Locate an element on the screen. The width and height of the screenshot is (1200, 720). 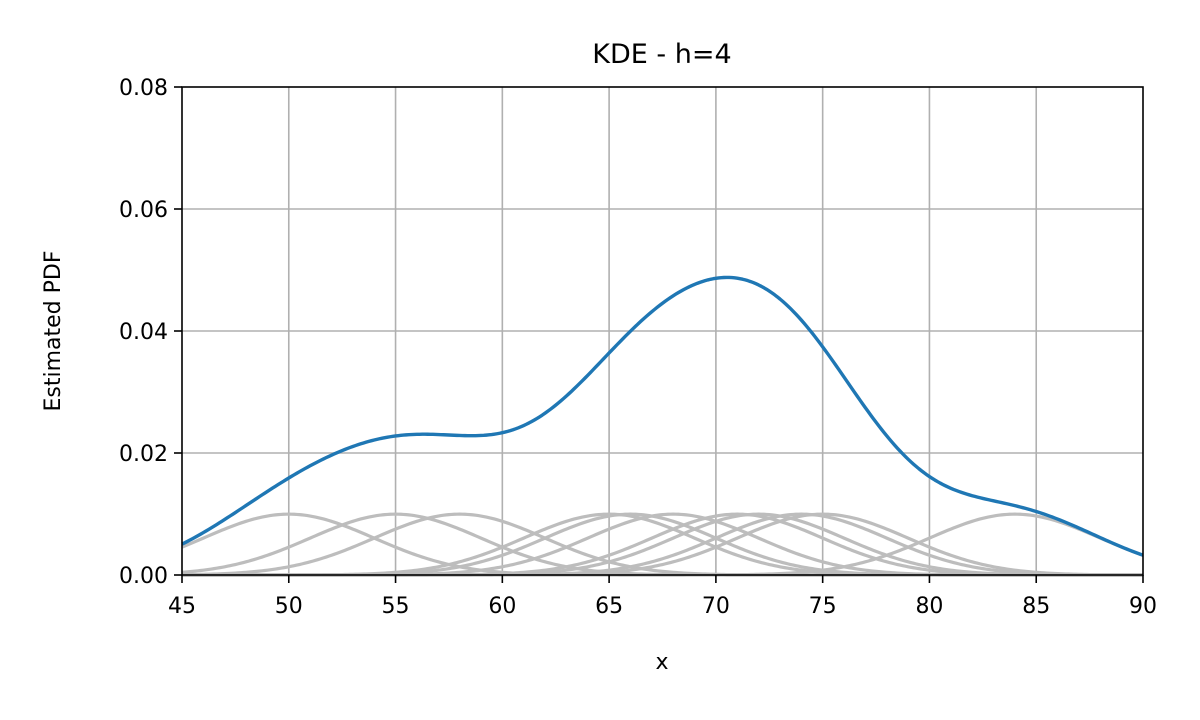
x-tick-label: 60 is located at coordinates (502, 606).